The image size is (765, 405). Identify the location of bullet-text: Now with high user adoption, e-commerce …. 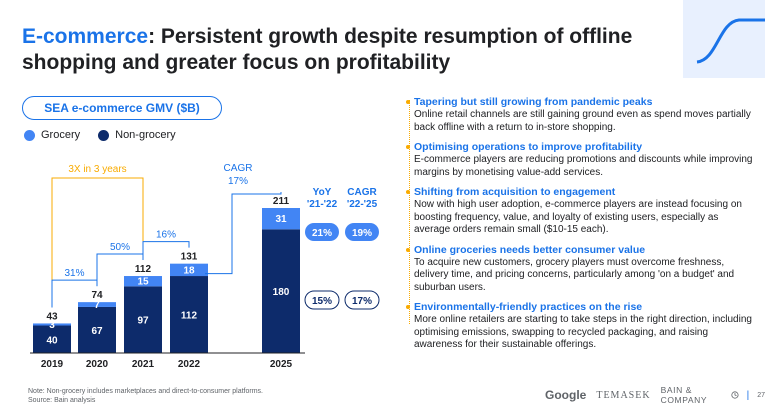
(578, 217).